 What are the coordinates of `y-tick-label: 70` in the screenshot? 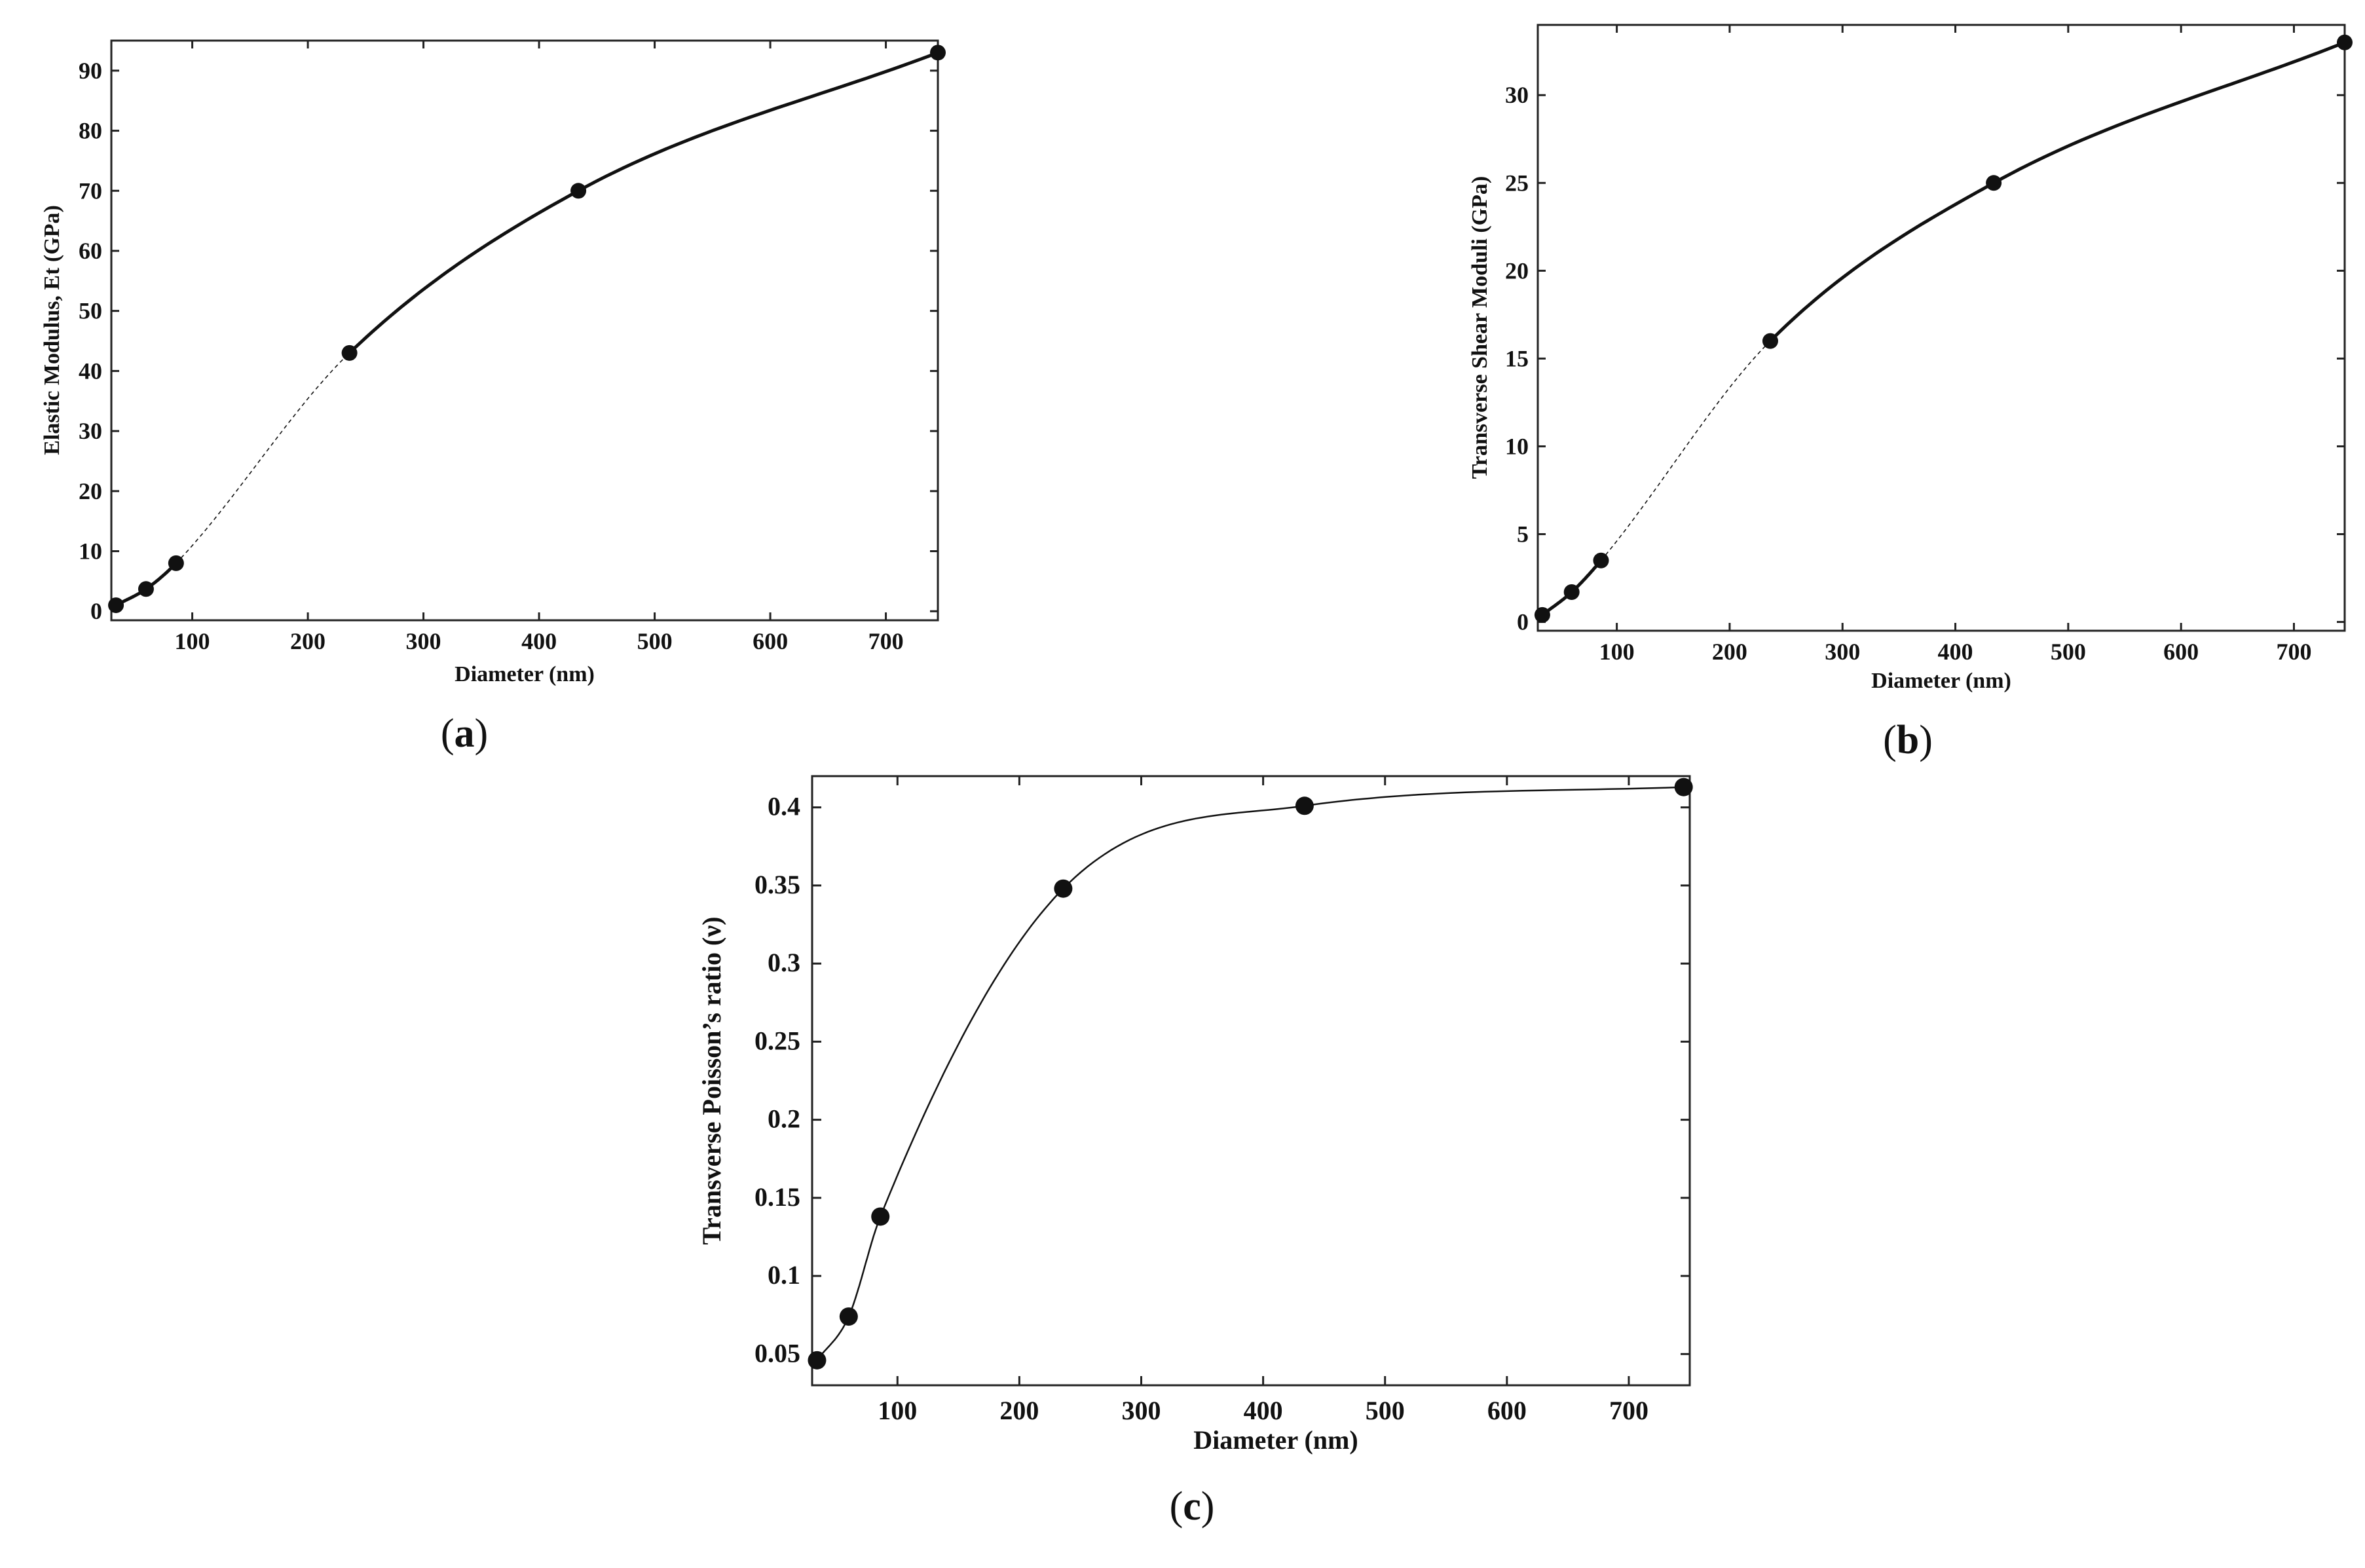 It's located at (90, 190).